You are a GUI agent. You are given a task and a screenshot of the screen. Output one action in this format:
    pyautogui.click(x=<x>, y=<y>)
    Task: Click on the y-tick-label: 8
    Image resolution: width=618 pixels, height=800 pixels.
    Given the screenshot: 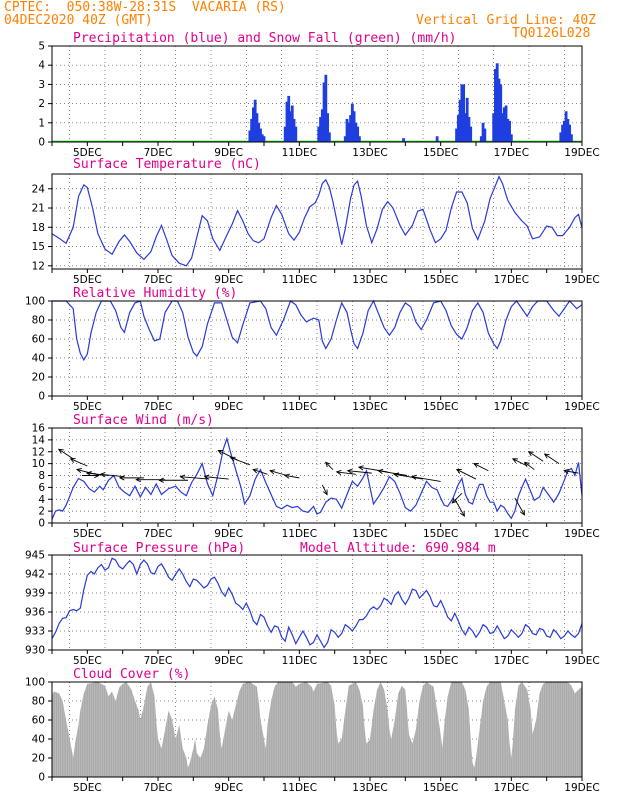 What is the action you would take?
    pyautogui.click(x=41, y=476)
    